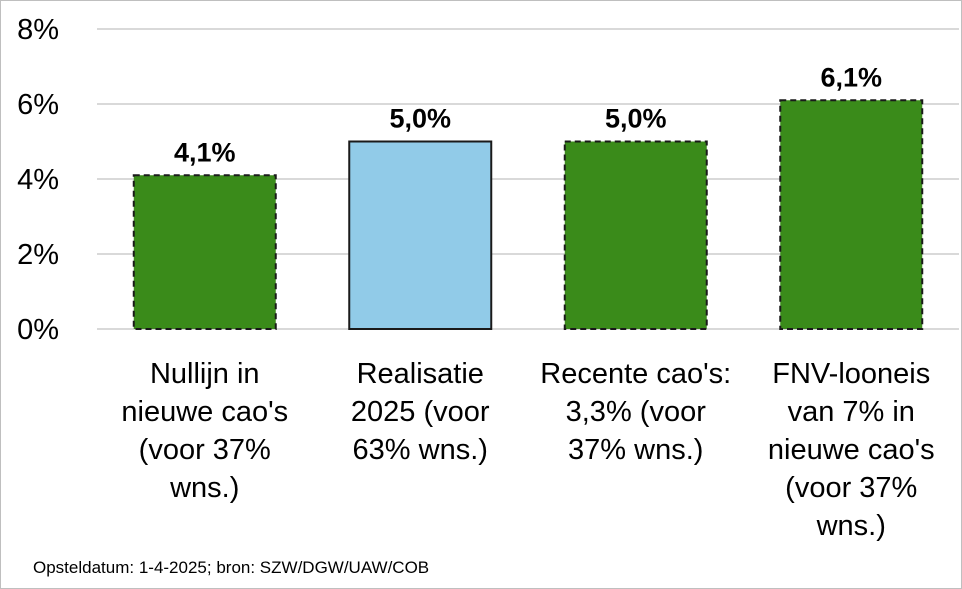 The height and width of the screenshot is (589, 962). What do you see at coordinates (205, 431) in the screenshot?
I see `category-label: Nullijn in nieuwe cao's (voor 37% wns.)` at bounding box center [205, 431].